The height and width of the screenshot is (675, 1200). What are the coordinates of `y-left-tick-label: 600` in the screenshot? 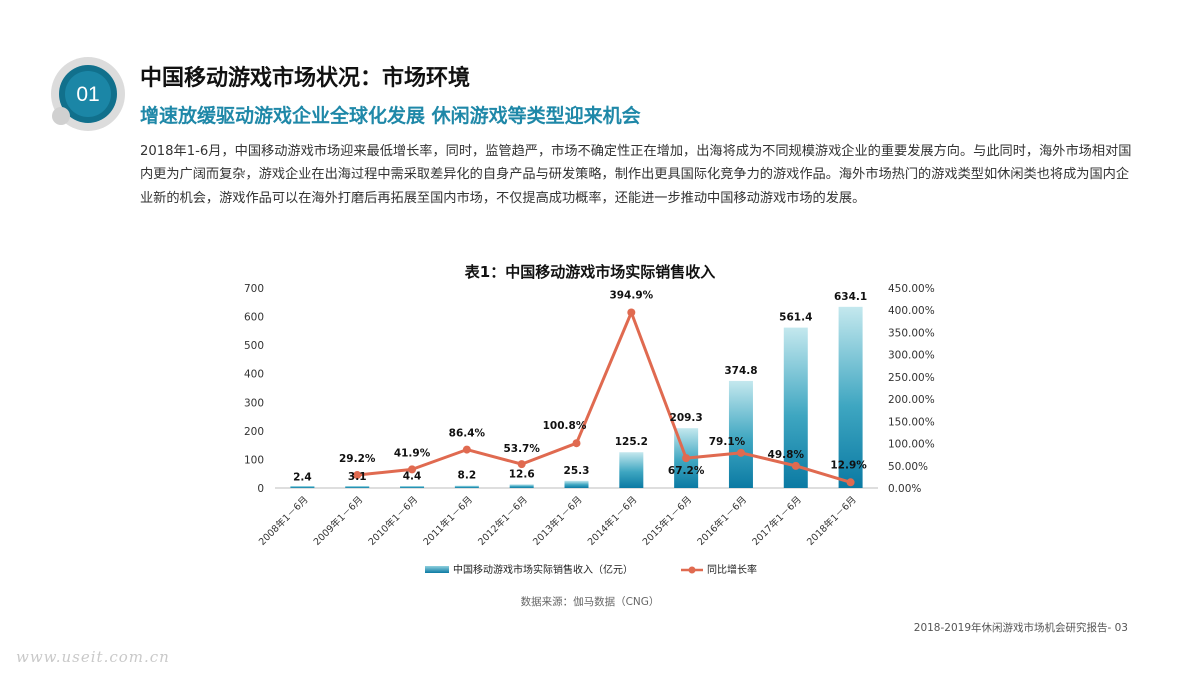 It's located at (254, 318).